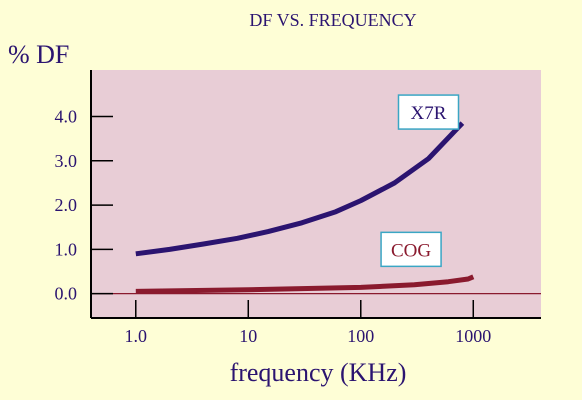  What do you see at coordinates (84, 205) in the screenshot?
I see `y-tick-group: 0.0 1.0 2.0 3.0 4.0` at bounding box center [84, 205].